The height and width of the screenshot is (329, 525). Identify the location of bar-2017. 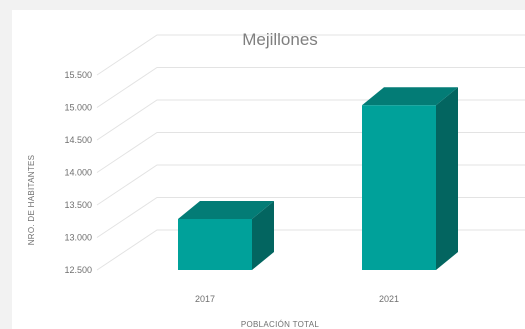
(226, 235).